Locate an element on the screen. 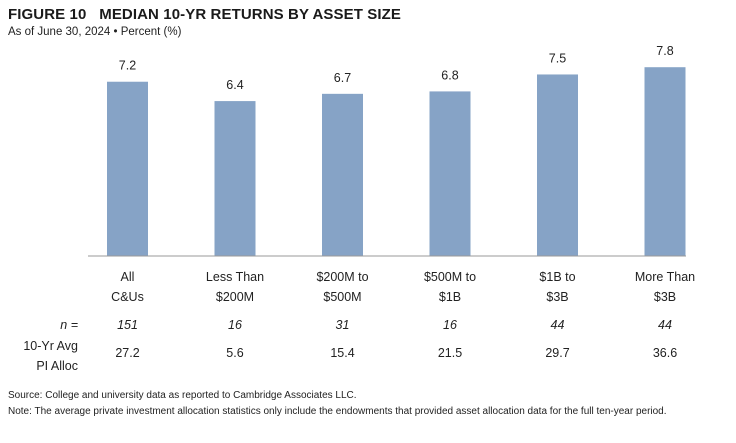 The image size is (736, 443). alloc-value-5: 36.6 is located at coordinates (665, 353).